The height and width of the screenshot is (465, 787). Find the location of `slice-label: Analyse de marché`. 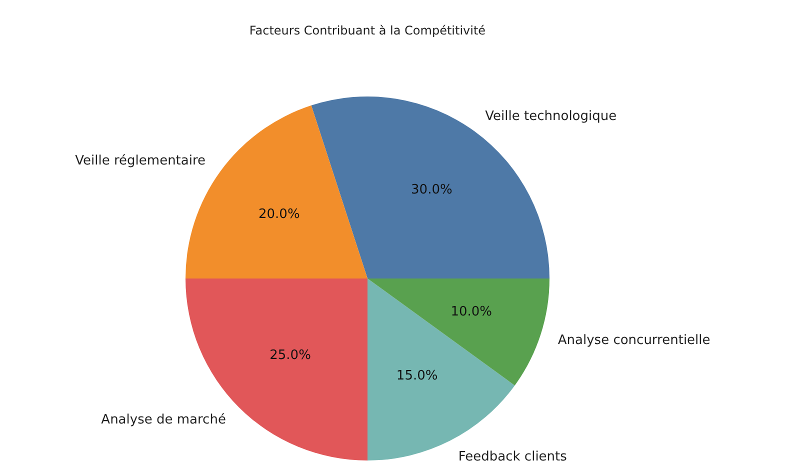

slice-label: Analyse de marché is located at coordinates (163, 420).